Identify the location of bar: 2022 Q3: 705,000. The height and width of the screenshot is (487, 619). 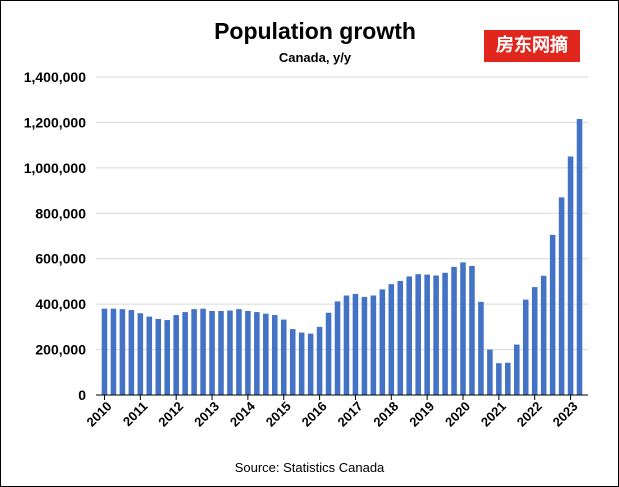
(552, 314).